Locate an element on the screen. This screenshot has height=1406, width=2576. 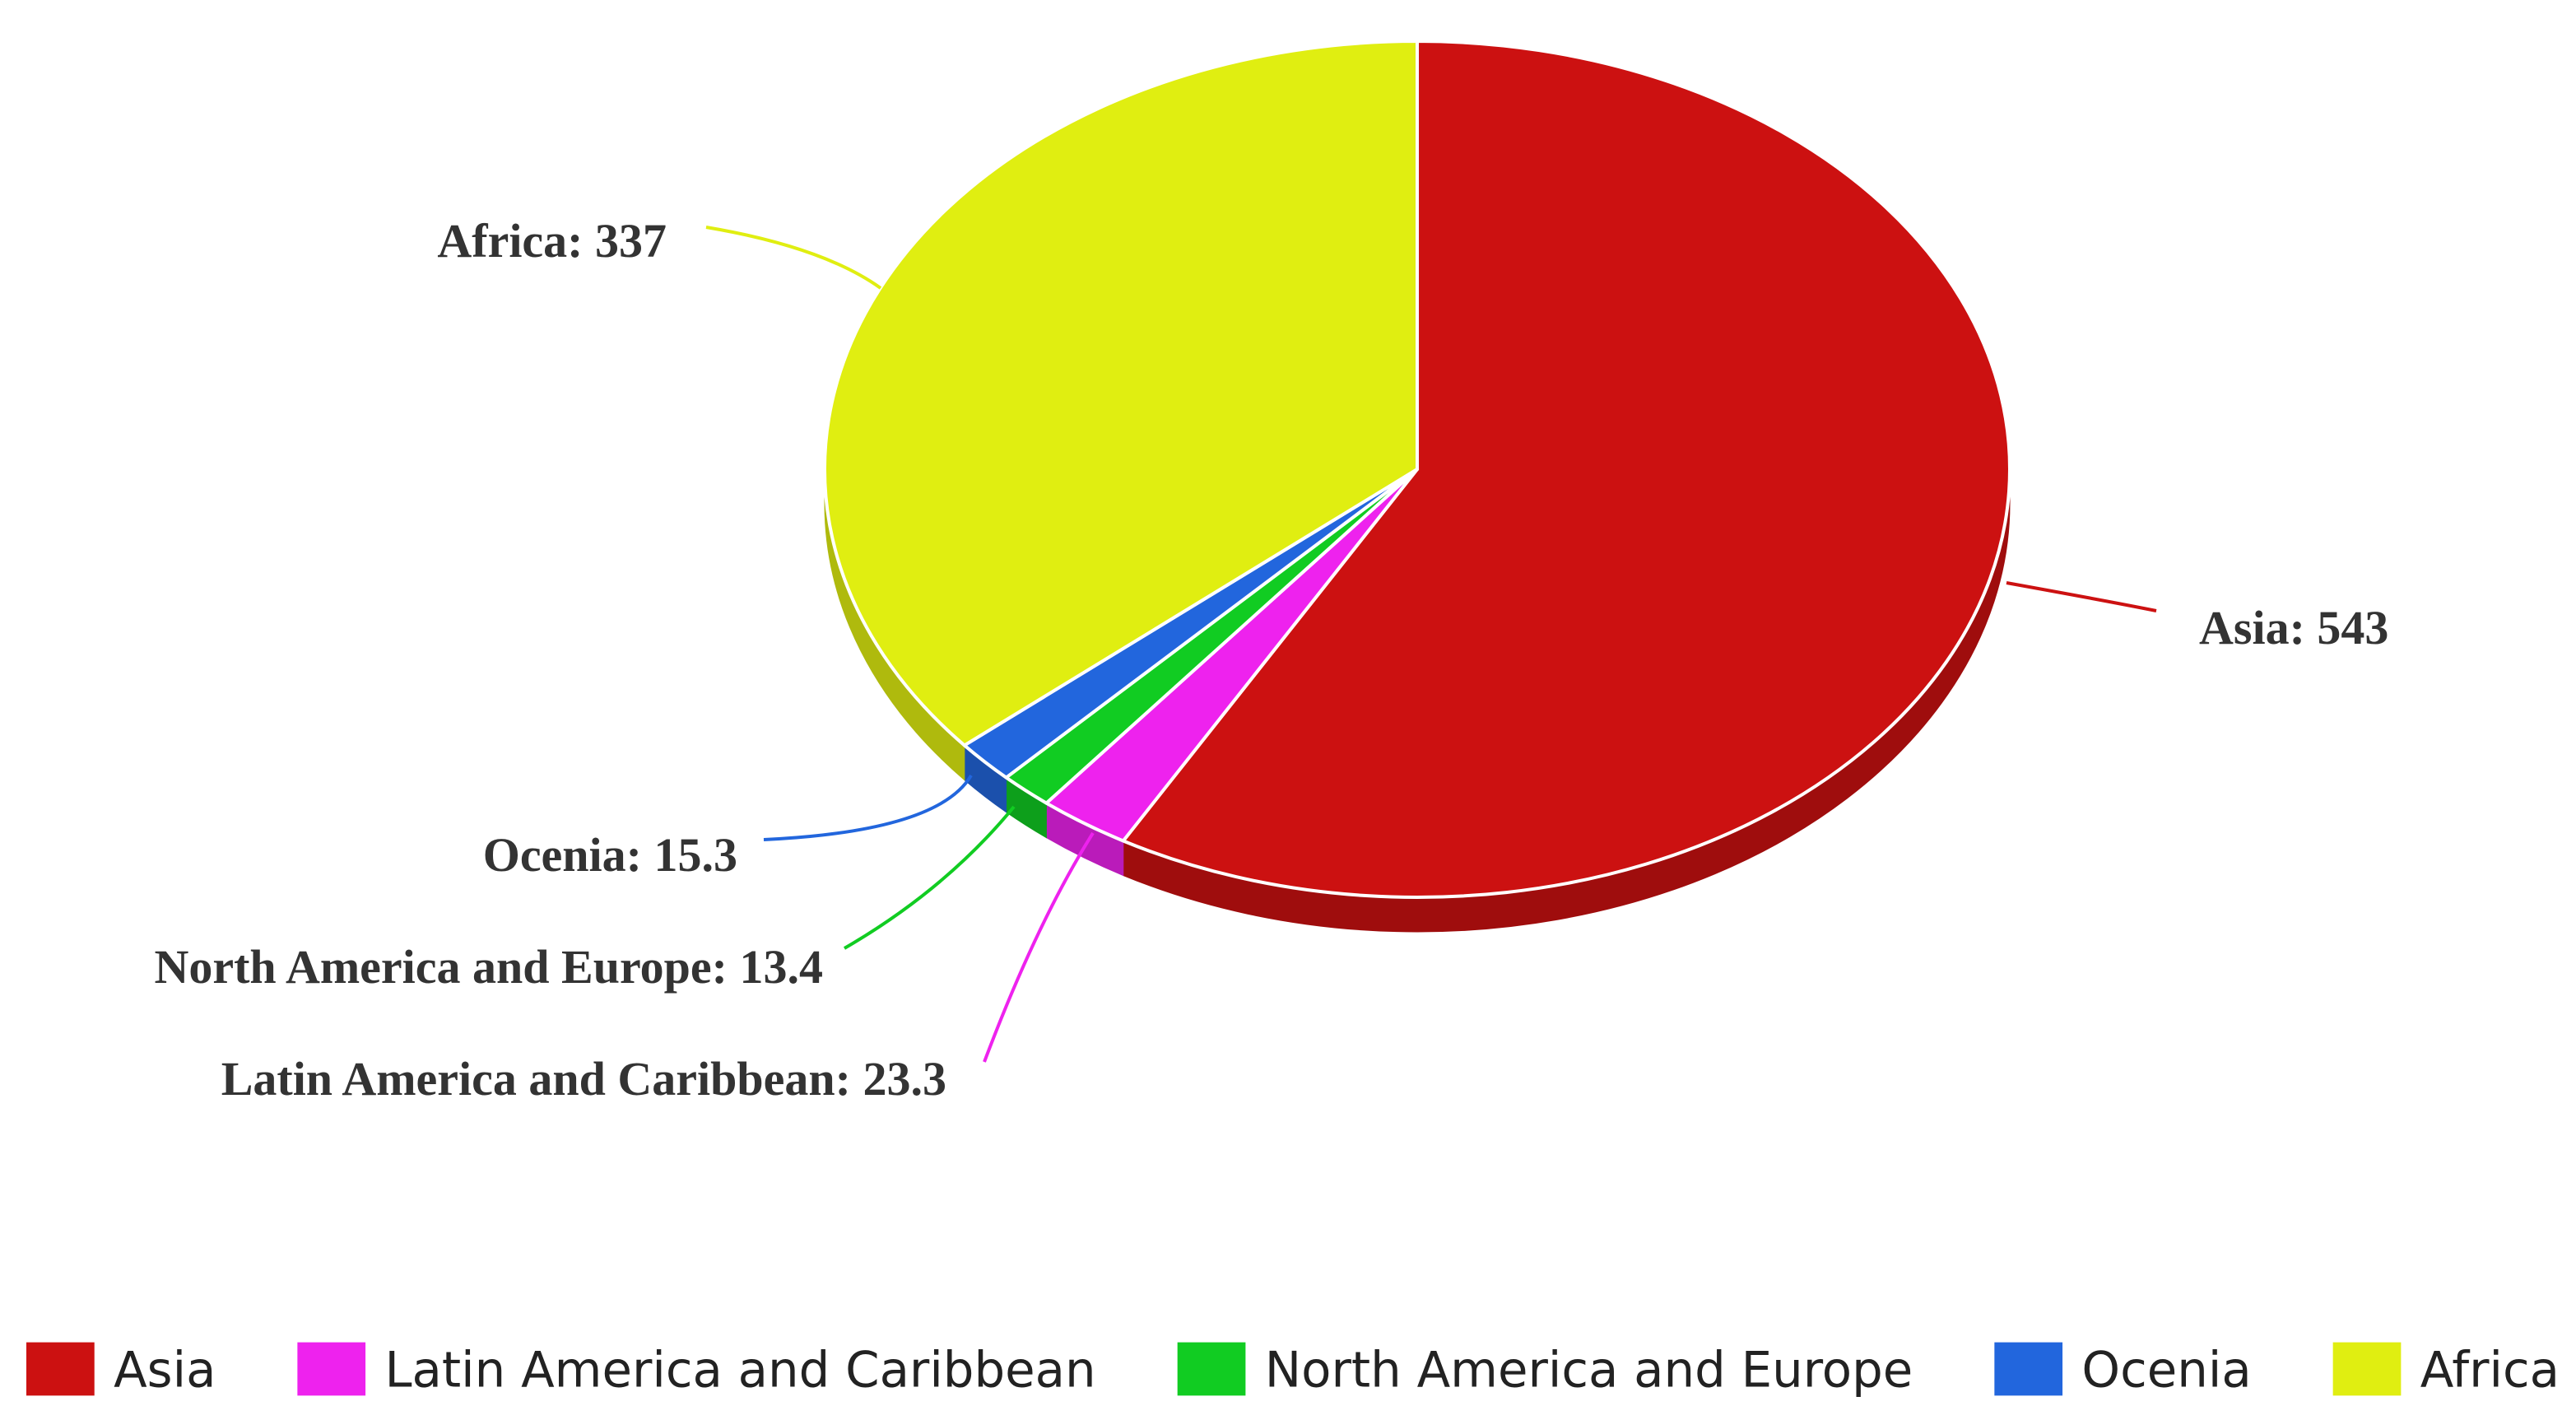
legend-item-latin-america-and-caribbean: Latin America and Caribbean is located at coordinates (696, 1370).